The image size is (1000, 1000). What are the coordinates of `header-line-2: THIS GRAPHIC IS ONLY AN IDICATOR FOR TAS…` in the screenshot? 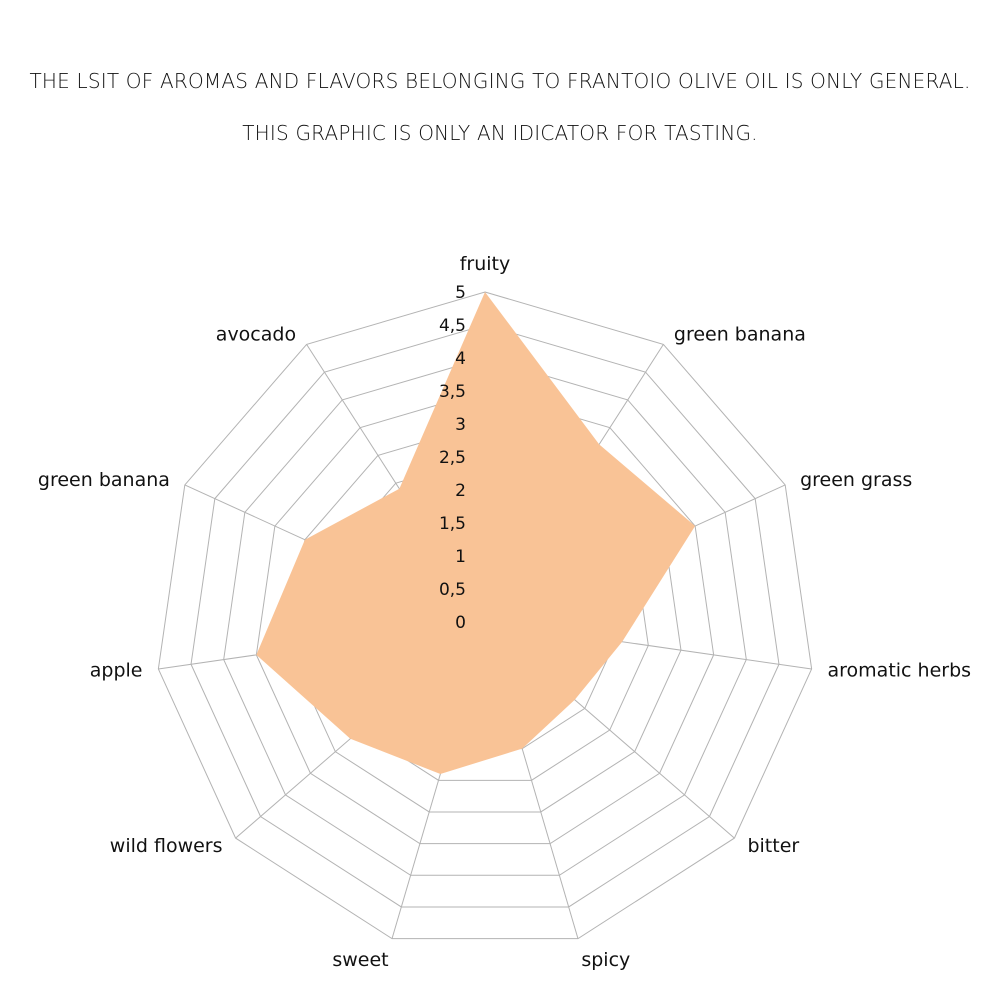 It's located at (500, 133).